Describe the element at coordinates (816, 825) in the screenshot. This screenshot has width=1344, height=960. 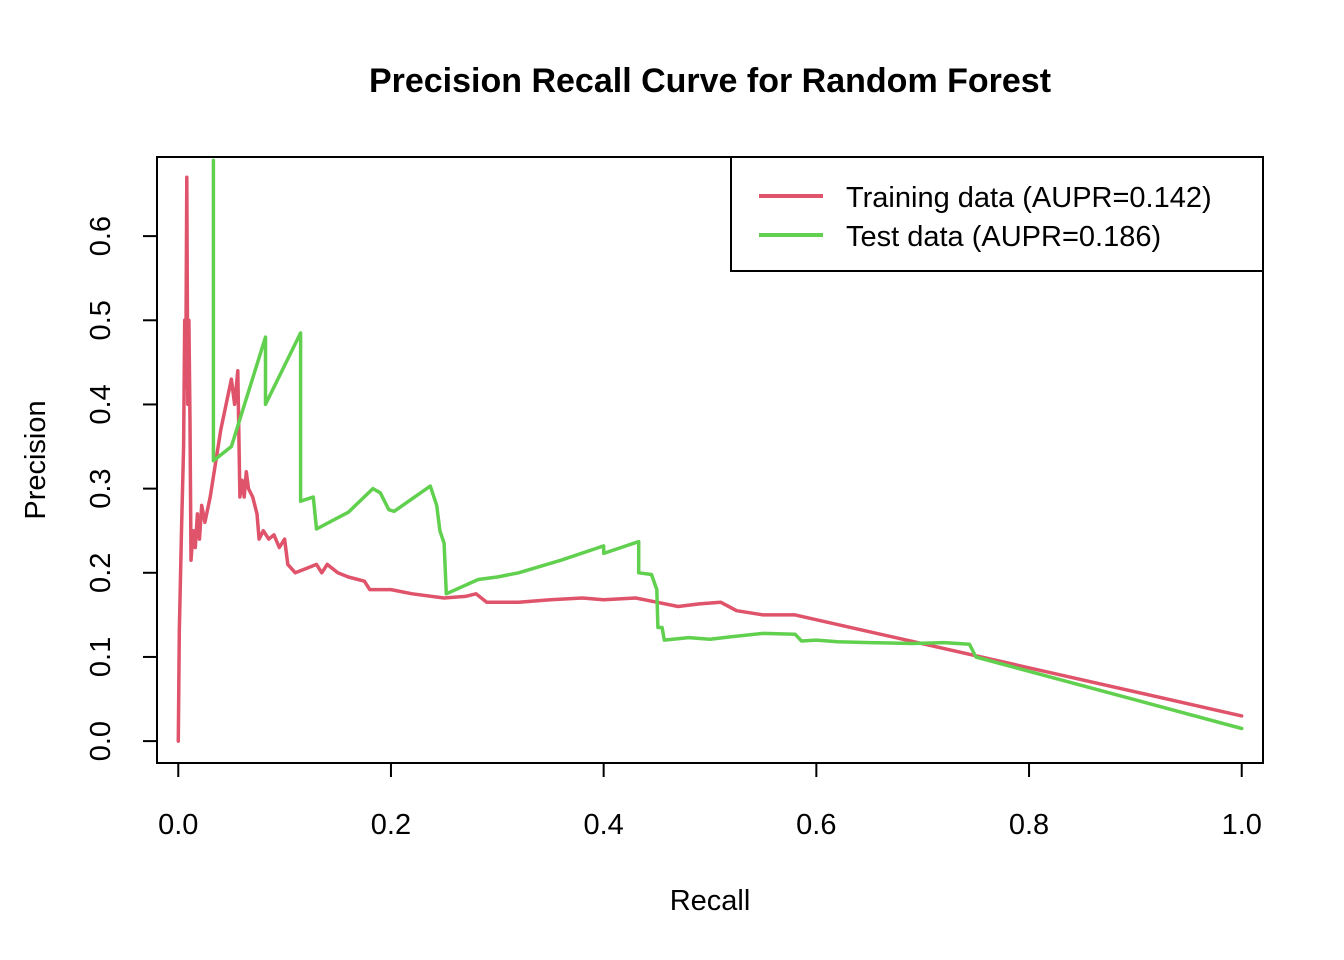
I see `x-tick-label: 0.6` at that location.